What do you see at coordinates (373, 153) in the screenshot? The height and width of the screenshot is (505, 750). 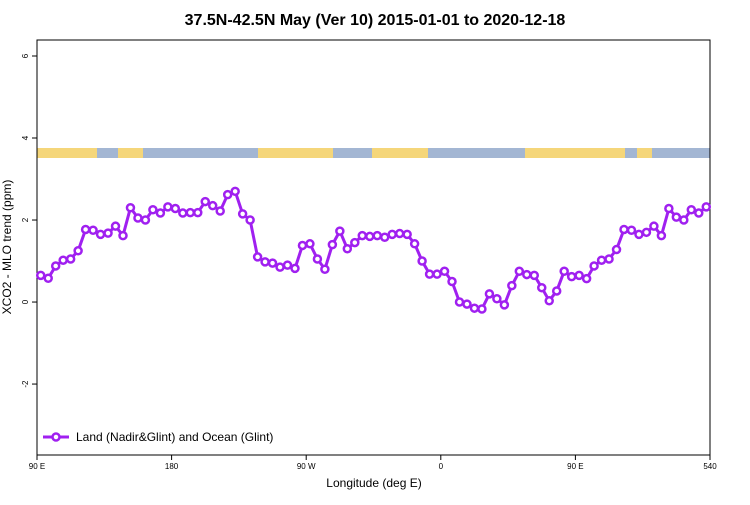 I see `land-ocean-strip` at bounding box center [373, 153].